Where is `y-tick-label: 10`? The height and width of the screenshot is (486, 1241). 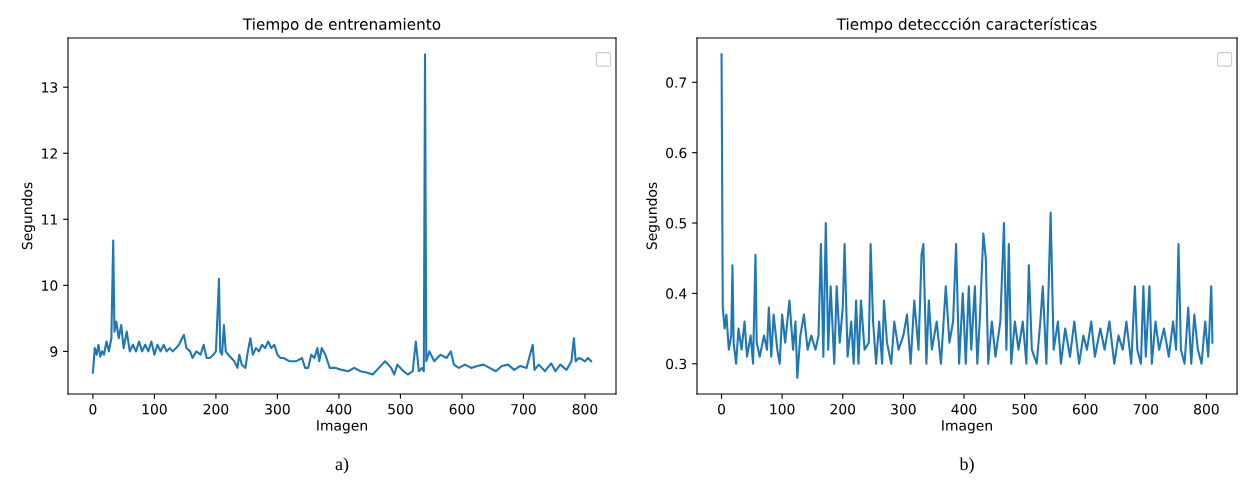
y-tick-label: 10 is located at coordinates (50, 285).